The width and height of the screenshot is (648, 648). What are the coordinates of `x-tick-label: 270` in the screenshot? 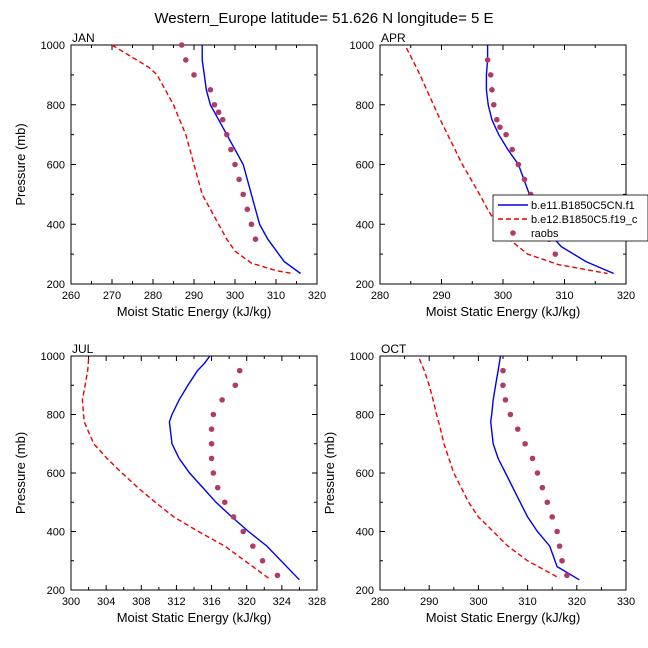 It's located at (112, 296).